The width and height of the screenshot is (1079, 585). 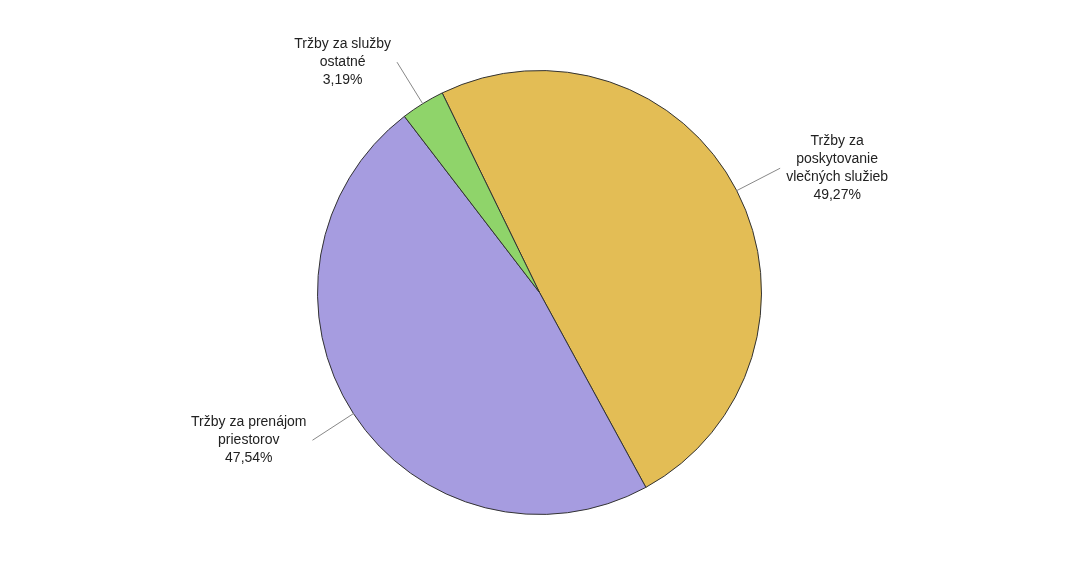 I want to click on slice-label: Tržby za poskytovanie vlečných služieb, so click(x=837, y=158).